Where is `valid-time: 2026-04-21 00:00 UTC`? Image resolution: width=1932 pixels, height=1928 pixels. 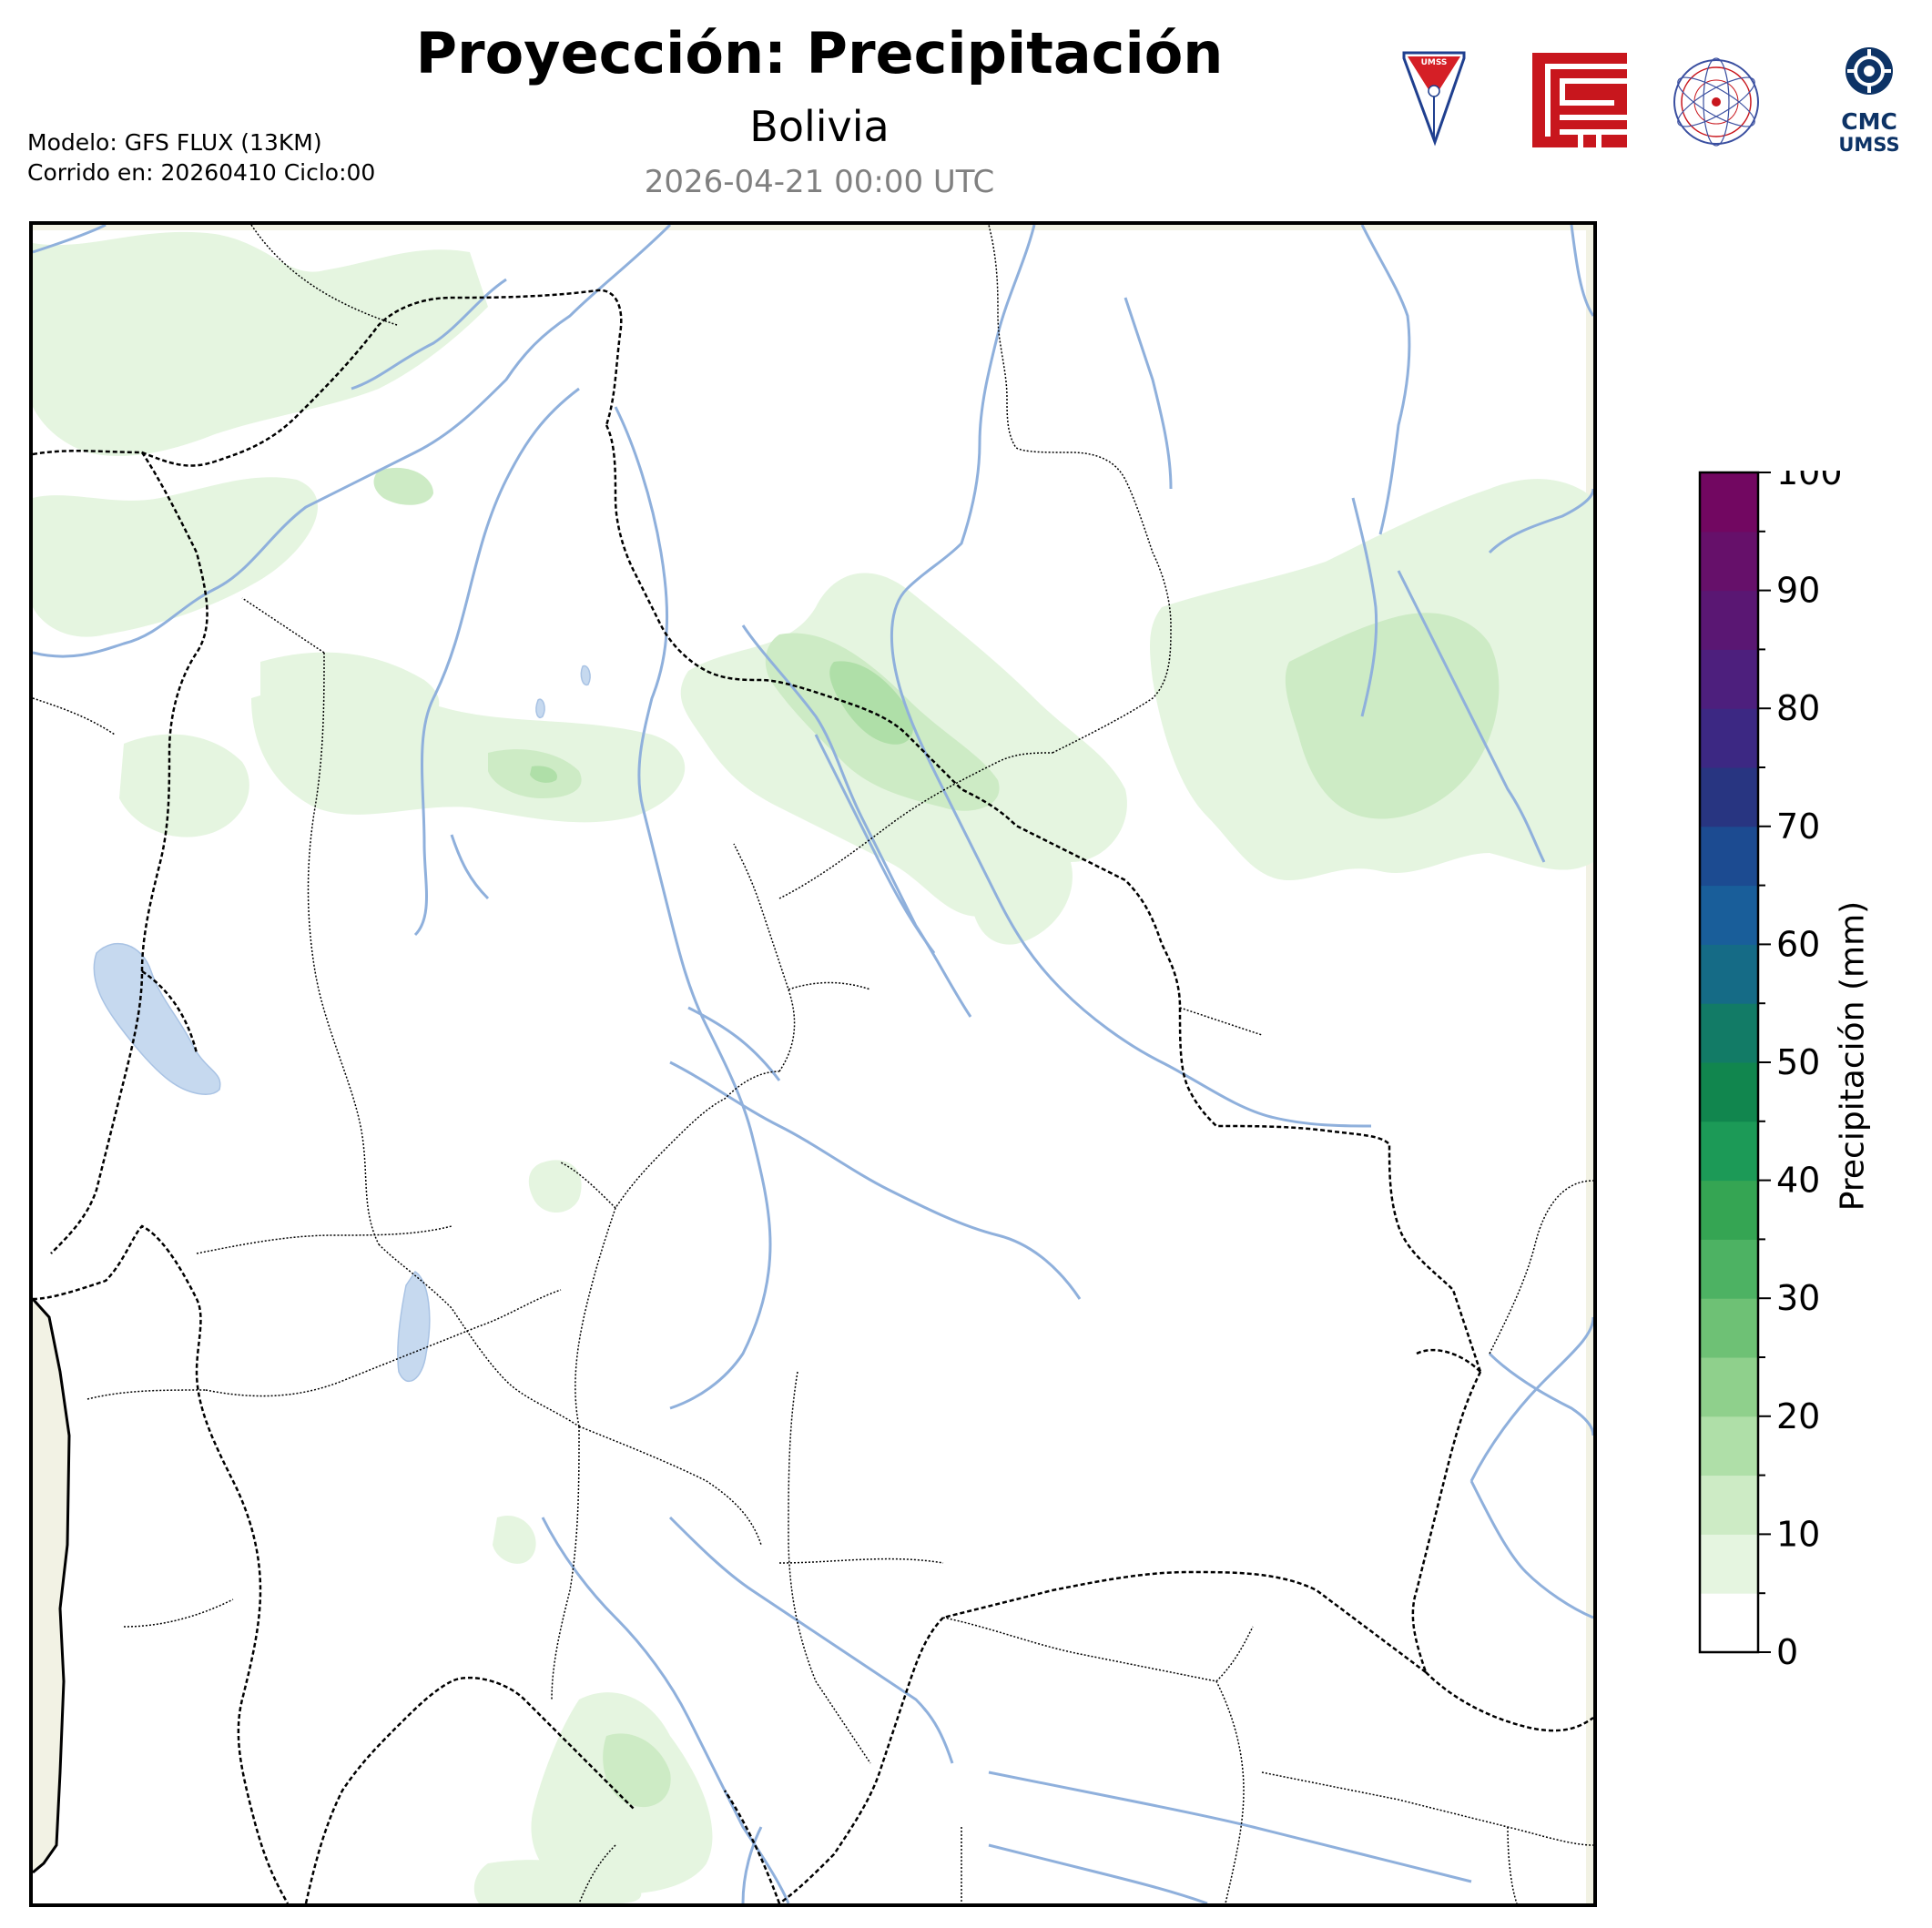
valid-time: 2026-04-21 00:00 UTC is located at coordinates (820, 182).